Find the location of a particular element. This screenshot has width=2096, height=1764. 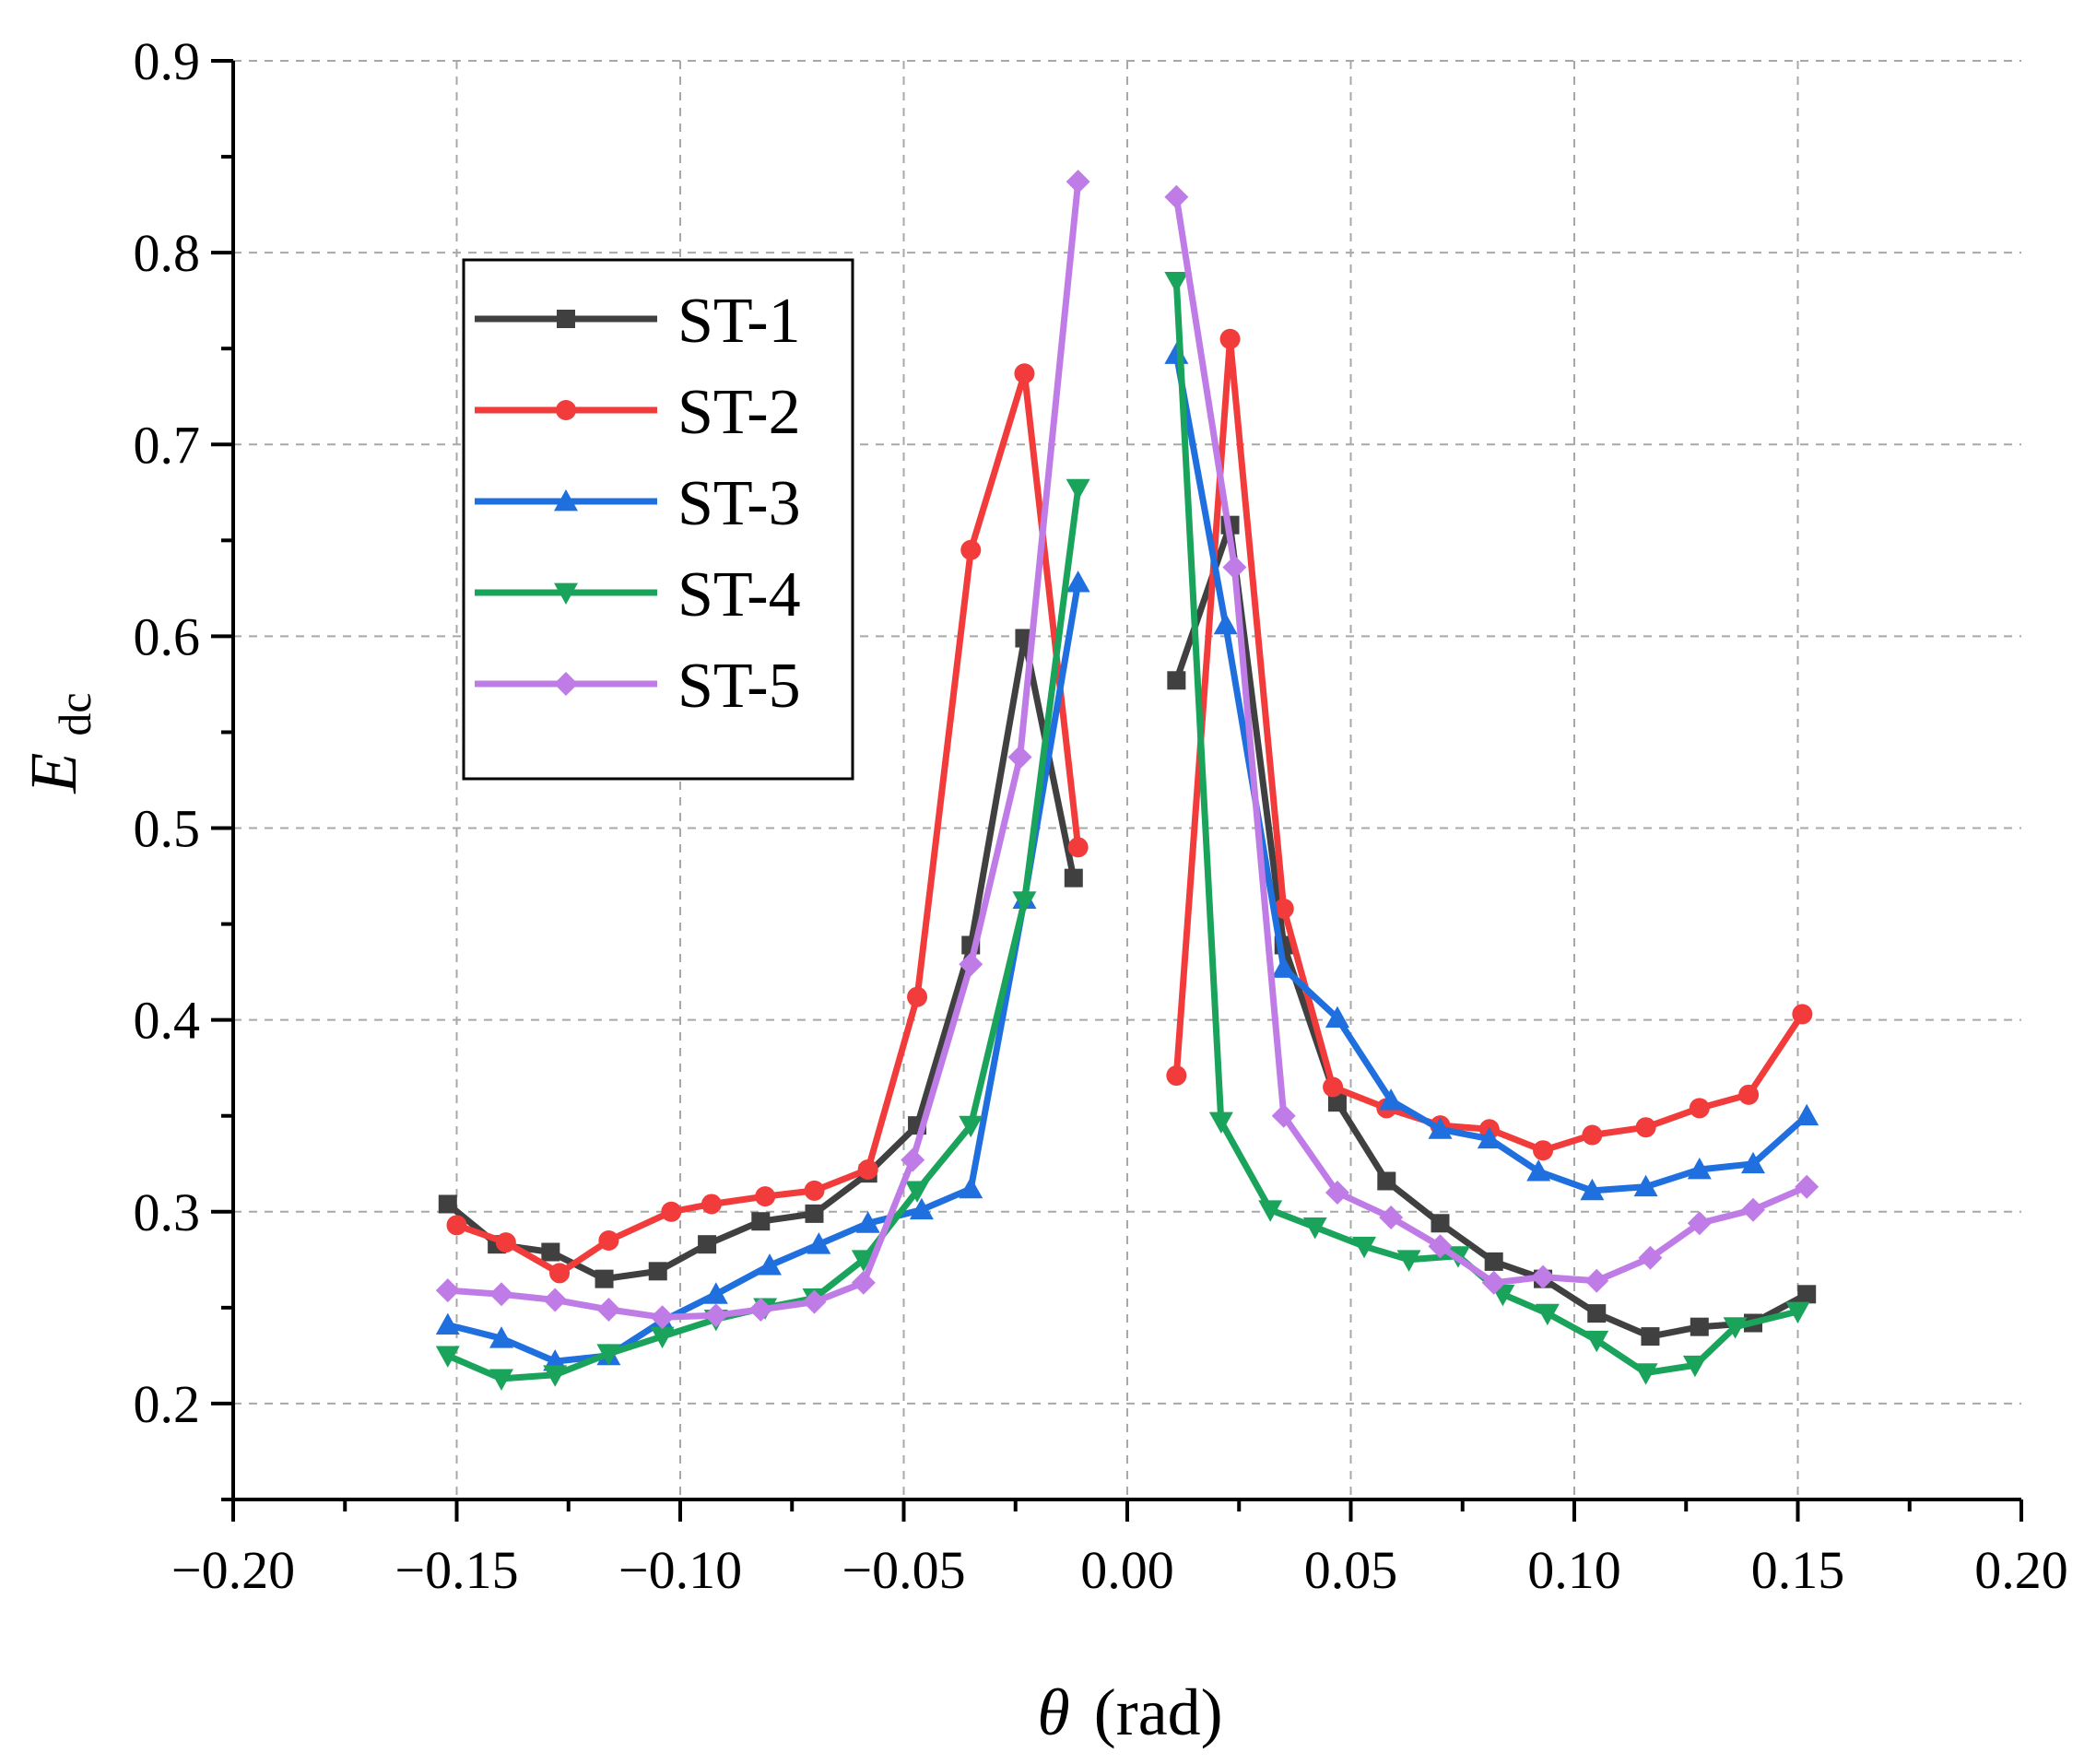

y-tick-label: 0.6 is located at coordinates (167, 636).